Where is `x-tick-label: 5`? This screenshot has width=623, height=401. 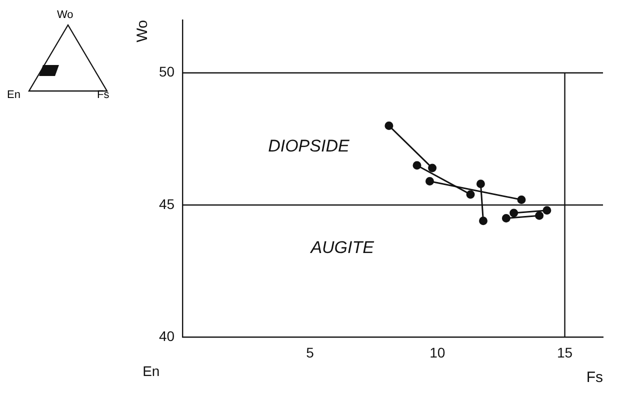 x-tick-label: 5 is located at coordinates (310, 352).